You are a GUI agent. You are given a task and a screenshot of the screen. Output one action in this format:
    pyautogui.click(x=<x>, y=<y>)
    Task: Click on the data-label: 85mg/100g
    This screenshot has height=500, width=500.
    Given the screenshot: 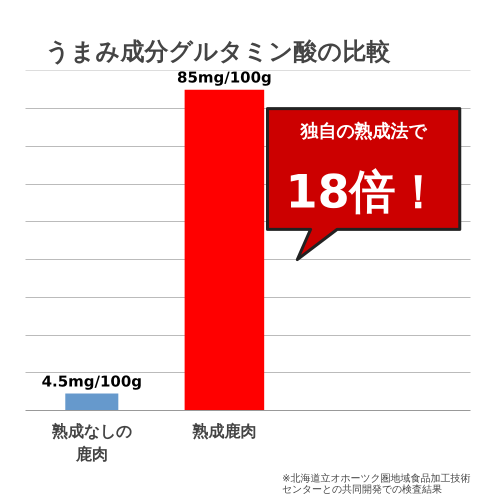 What is the action you would take?
    pyautogui.click(x=224, y=77)
    